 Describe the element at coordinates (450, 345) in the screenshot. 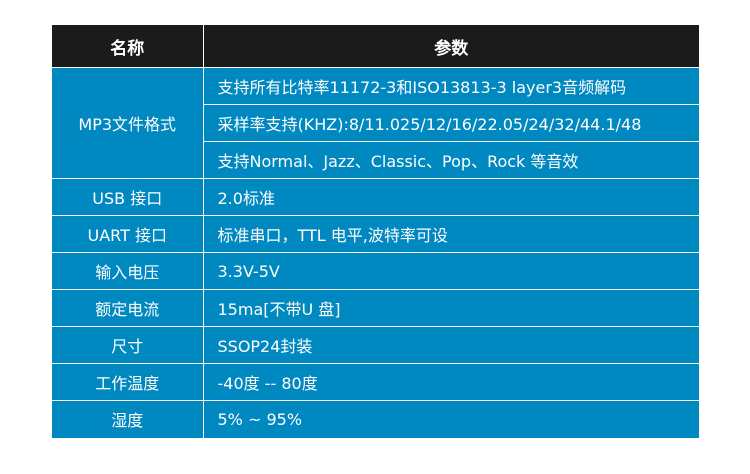

I see `row-value: SSOP24封装` at that location.